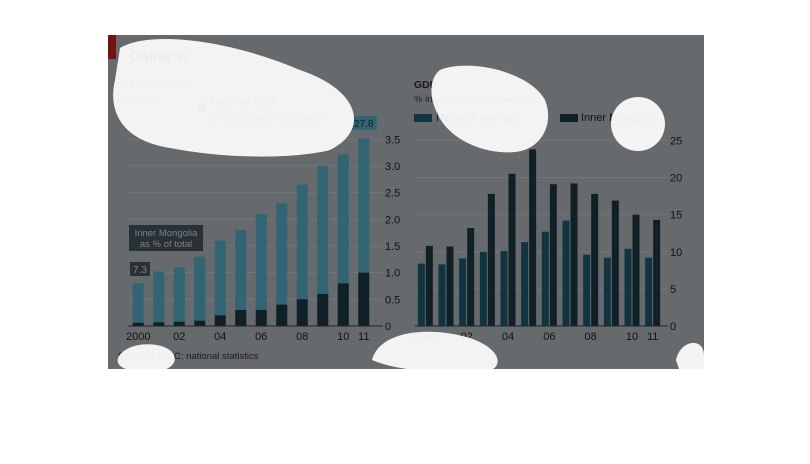 The width and height of the screenshot is (810, 464). I want to click on gdp-ytick-label: 20, so click(676, 179).